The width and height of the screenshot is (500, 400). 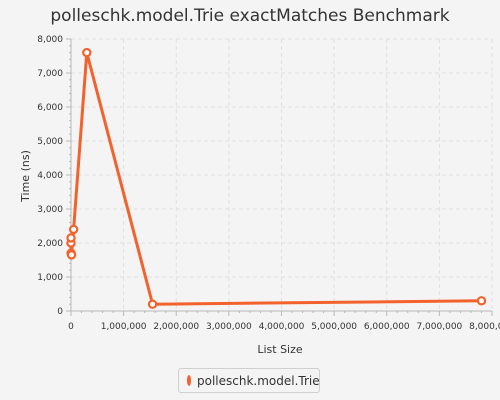 What do you see at coordinates (258, 380) in the screenshot?
I see `legend-entry: polleschk.model.Trie` at bounding box center [258, 380].